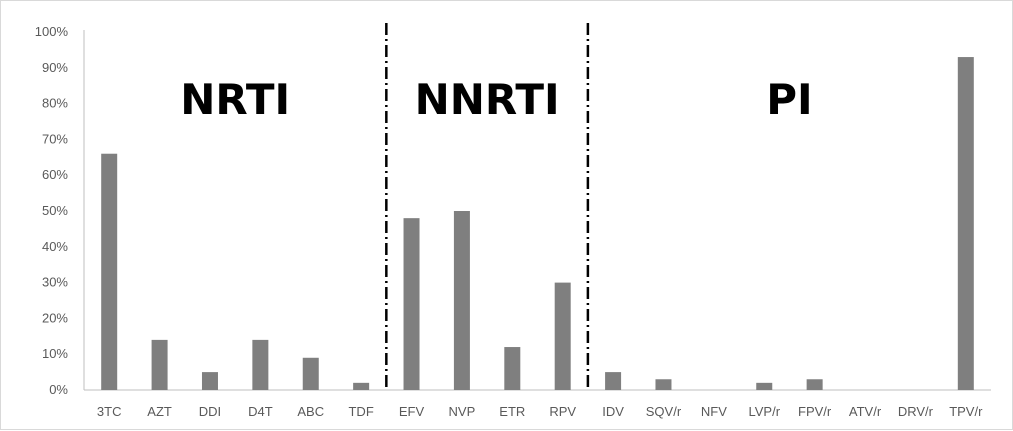 This screenshot has height=431, width=1013. Describe the element at coordinates (714, 411) in the screenshot. I see `x-tick-label: NFV` at that location.